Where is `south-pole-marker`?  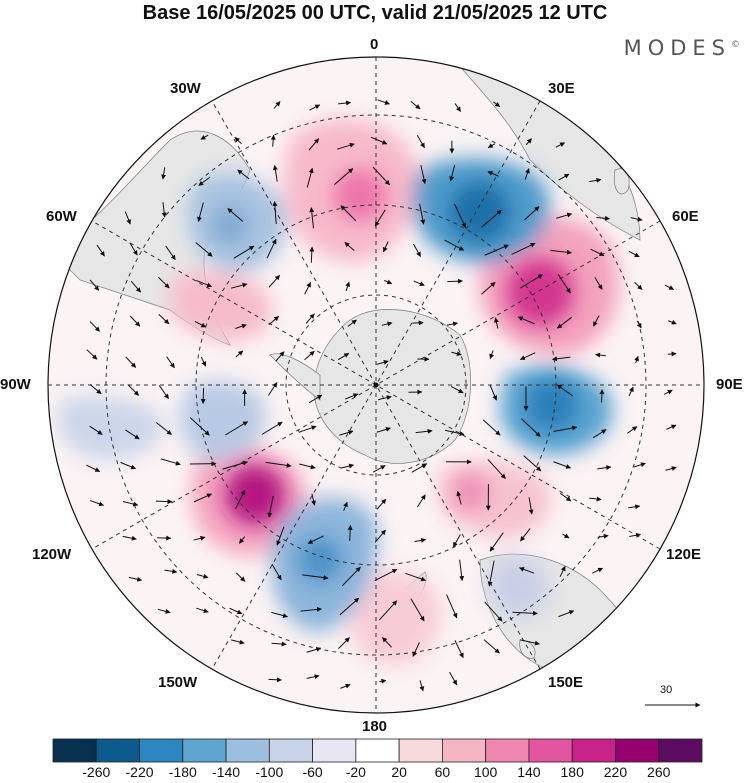 south-pole-marker is located at coordinates (376, 385).